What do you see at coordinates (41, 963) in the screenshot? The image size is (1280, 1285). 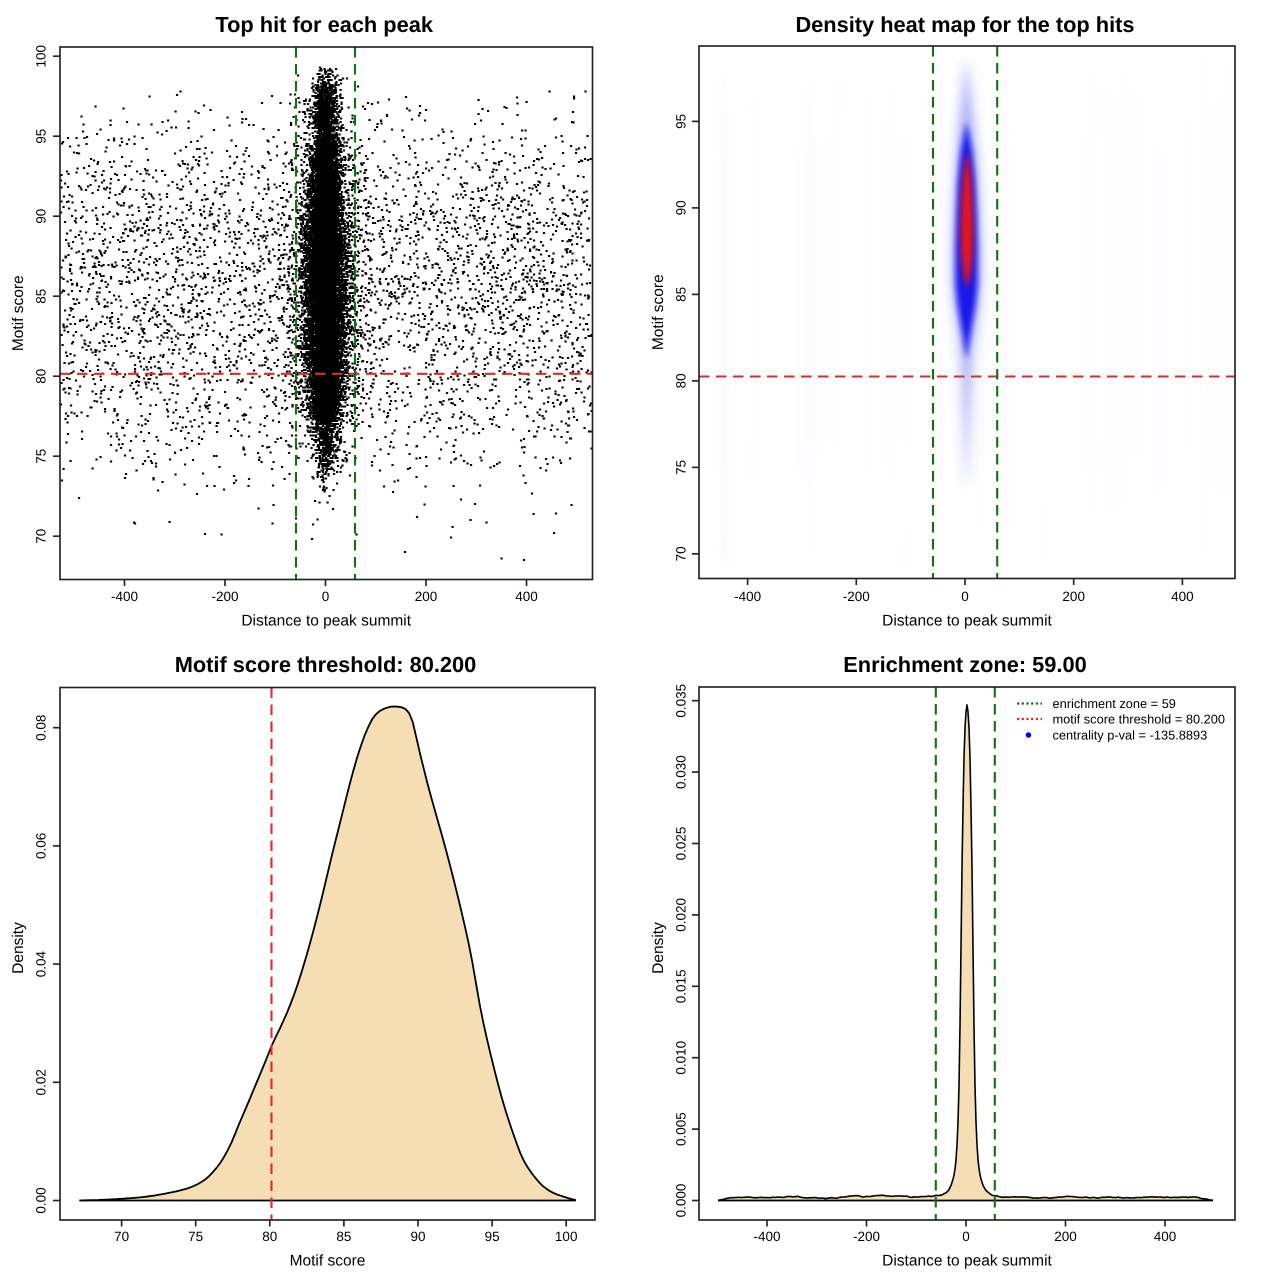 I see `svg-text: 0.04` at bounding box center [41, 963].